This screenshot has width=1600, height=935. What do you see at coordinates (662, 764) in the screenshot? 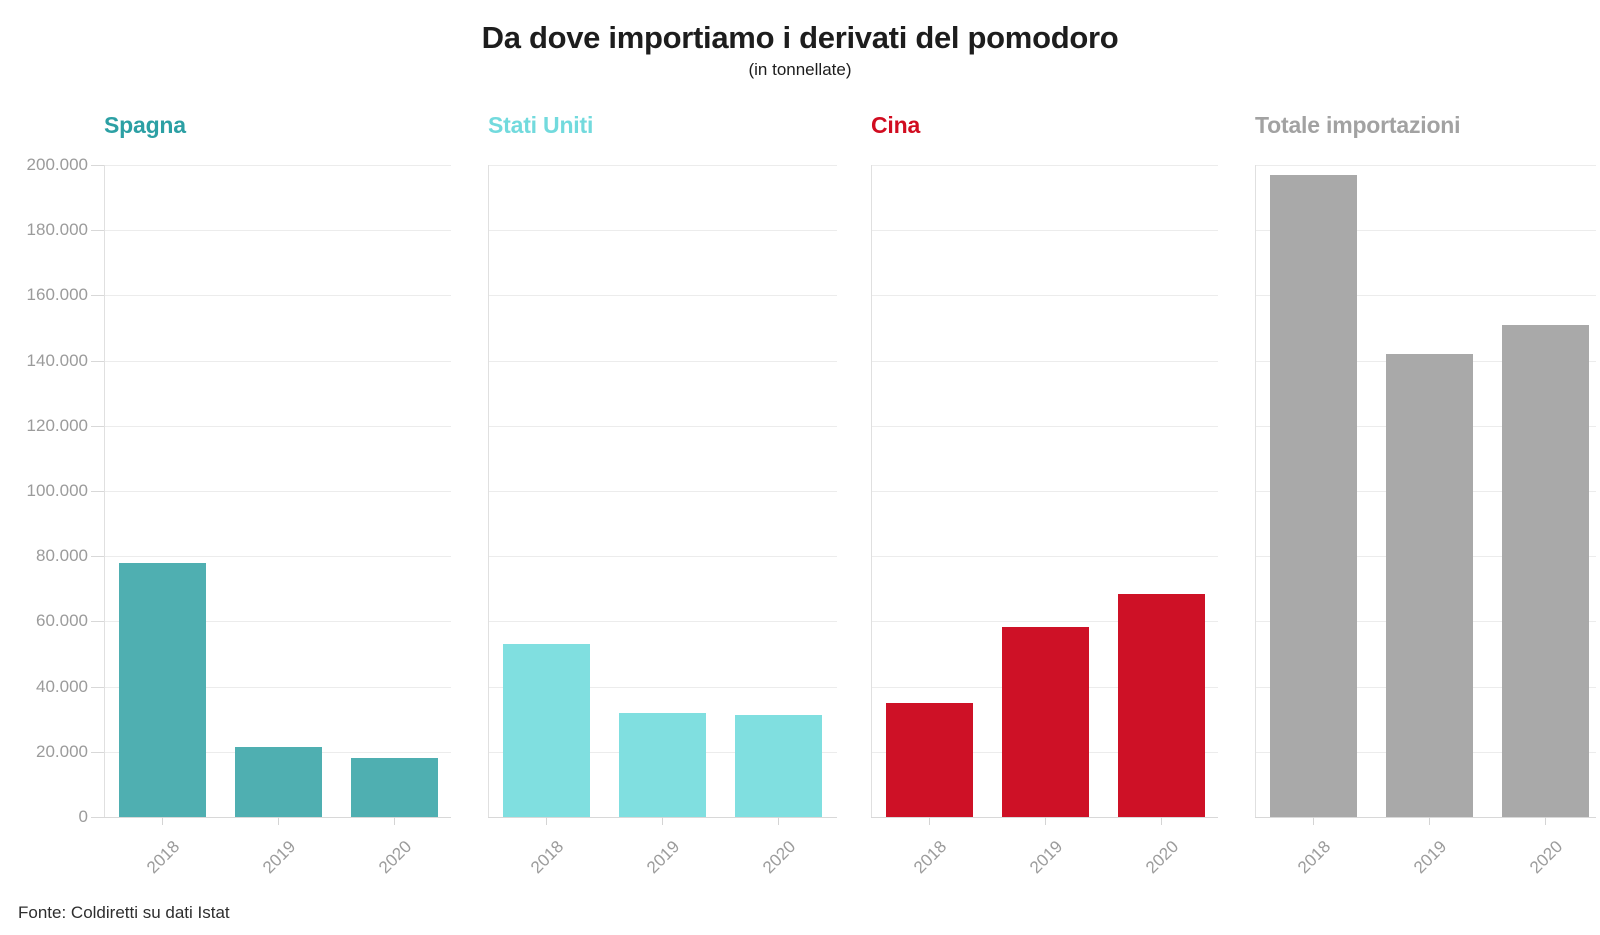
I see `bar-stati-uniti-2019` at bounding box center [662, 764].